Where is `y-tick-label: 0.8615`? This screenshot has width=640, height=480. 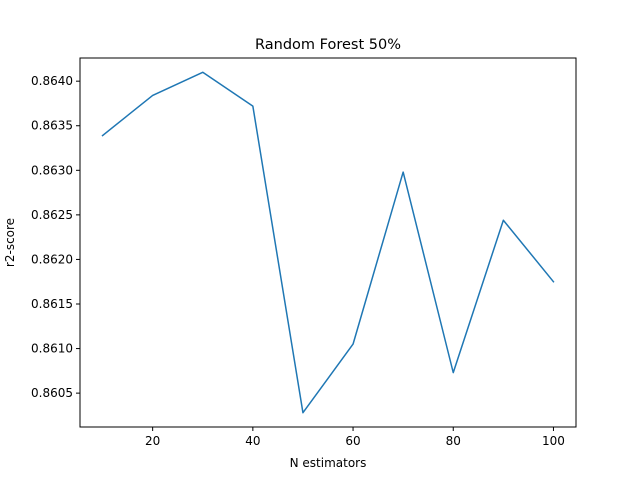
y-tick-label: 0.8615 is located at coordinates (52, 304).